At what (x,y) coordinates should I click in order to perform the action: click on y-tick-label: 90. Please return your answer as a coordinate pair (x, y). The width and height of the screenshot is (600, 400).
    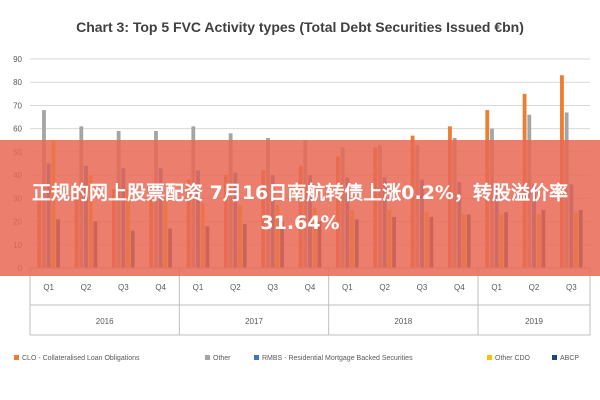
    Looking at the image, I should click on (17, 59).